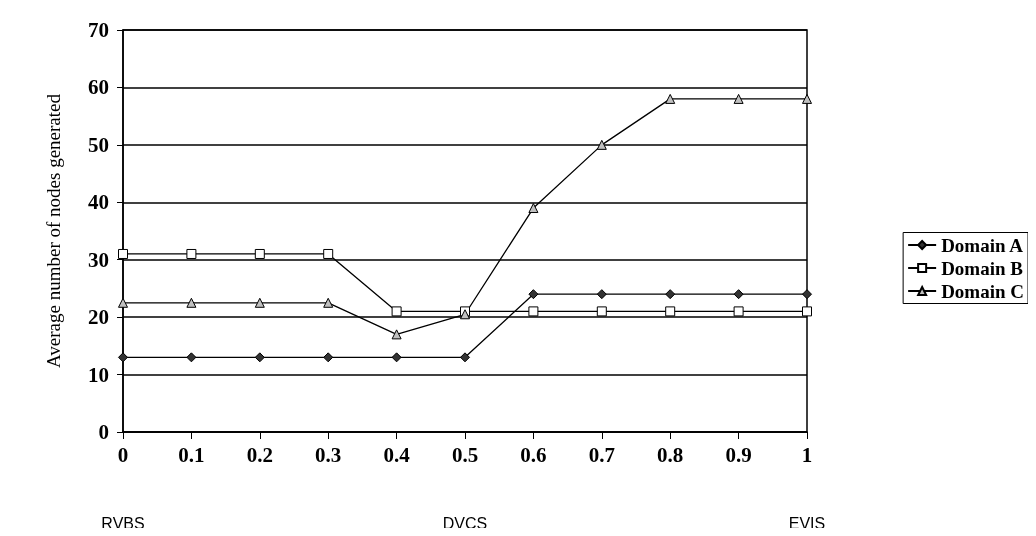 This screenshot has height=536, width=1036. What do you see at coordinates (259, 454) in the screenshot?
I see `x-tick-label: 0.2` at bounding box center [259, 454].